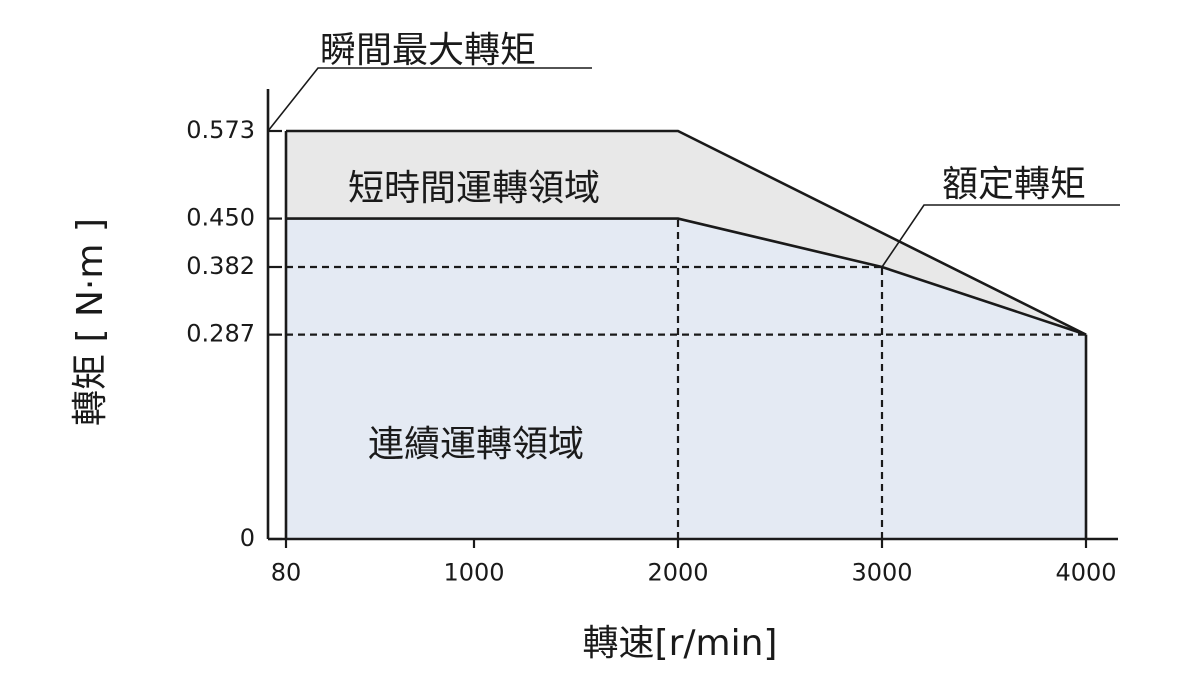 The height and width of the screenshot is (674, 1185). I want to click on x-tick-label-3: 3000, so click(881, 573).